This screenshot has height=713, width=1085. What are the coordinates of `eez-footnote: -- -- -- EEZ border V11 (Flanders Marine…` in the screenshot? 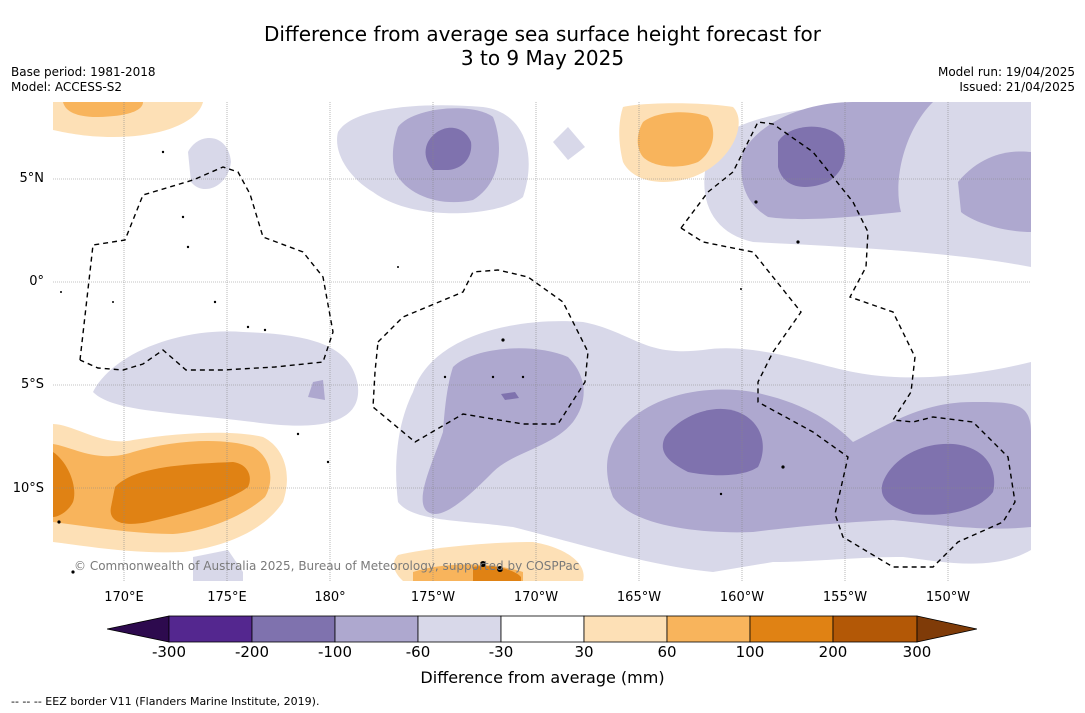 It's located at (165, 701).